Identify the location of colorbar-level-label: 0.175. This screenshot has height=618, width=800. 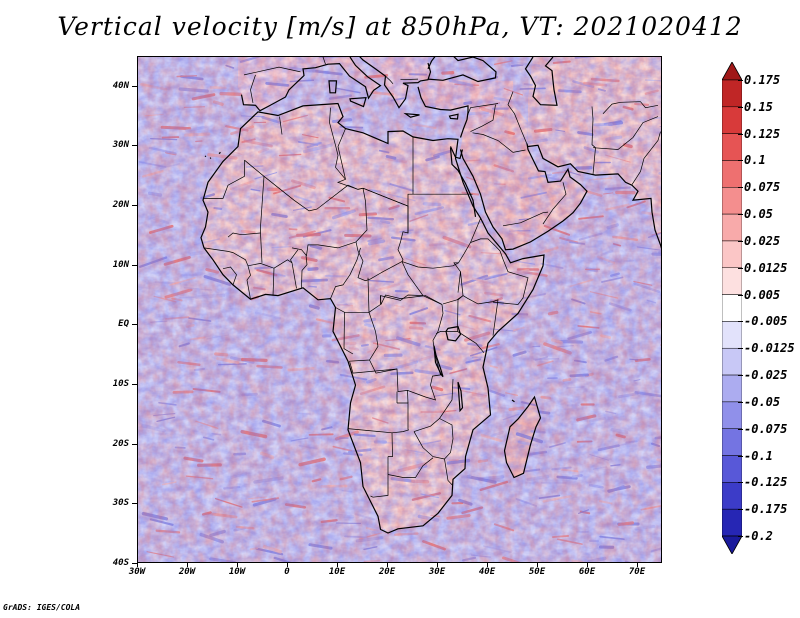
(762, 80).